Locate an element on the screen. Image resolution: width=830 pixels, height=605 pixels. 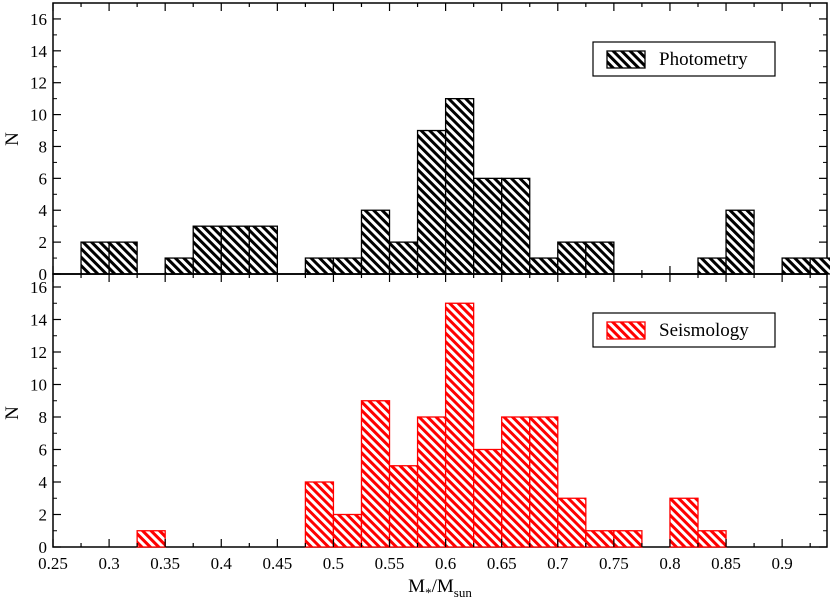
x-tick-label: 0.25 is located at coordinates (53, 563).